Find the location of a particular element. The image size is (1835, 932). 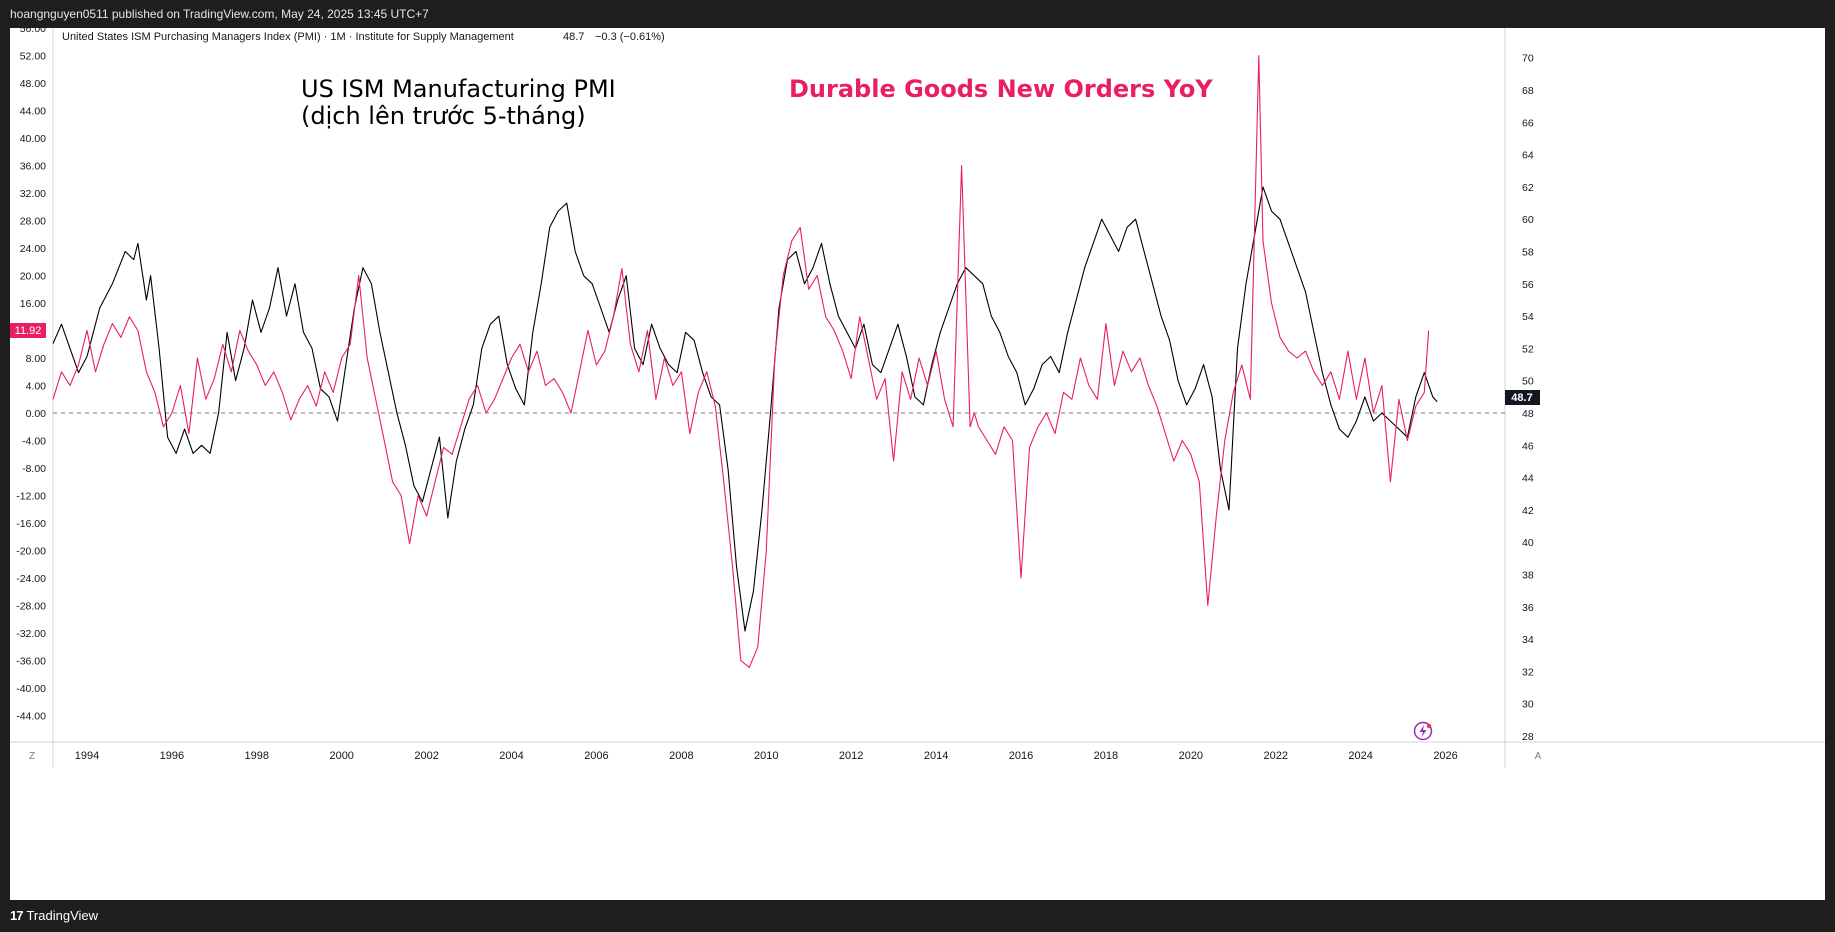

left-axis-tick-label: -44.00 is located at coordinates (31, 717).